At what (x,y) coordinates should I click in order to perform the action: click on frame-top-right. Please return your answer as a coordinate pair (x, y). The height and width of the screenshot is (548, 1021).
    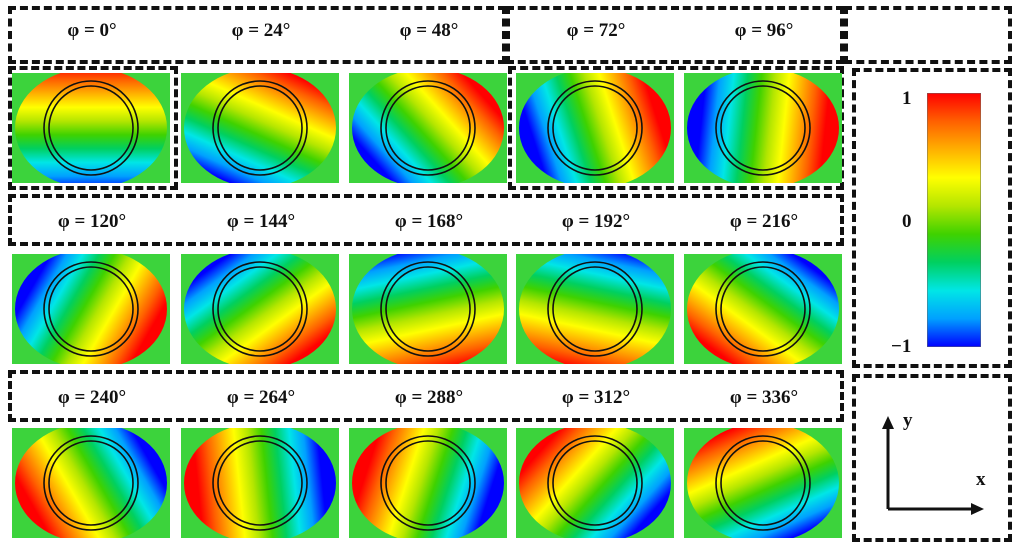
    Looking at the image, I should click on (928, 35).